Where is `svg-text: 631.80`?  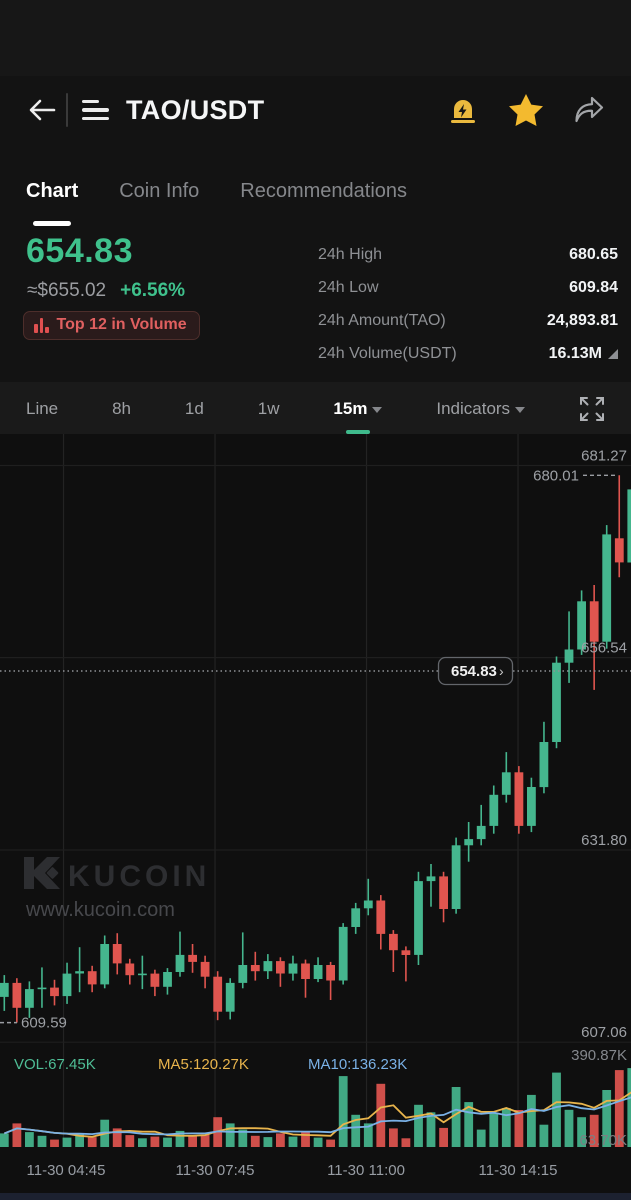
svg-text: 631.80 is located at coordinates (604, 840).